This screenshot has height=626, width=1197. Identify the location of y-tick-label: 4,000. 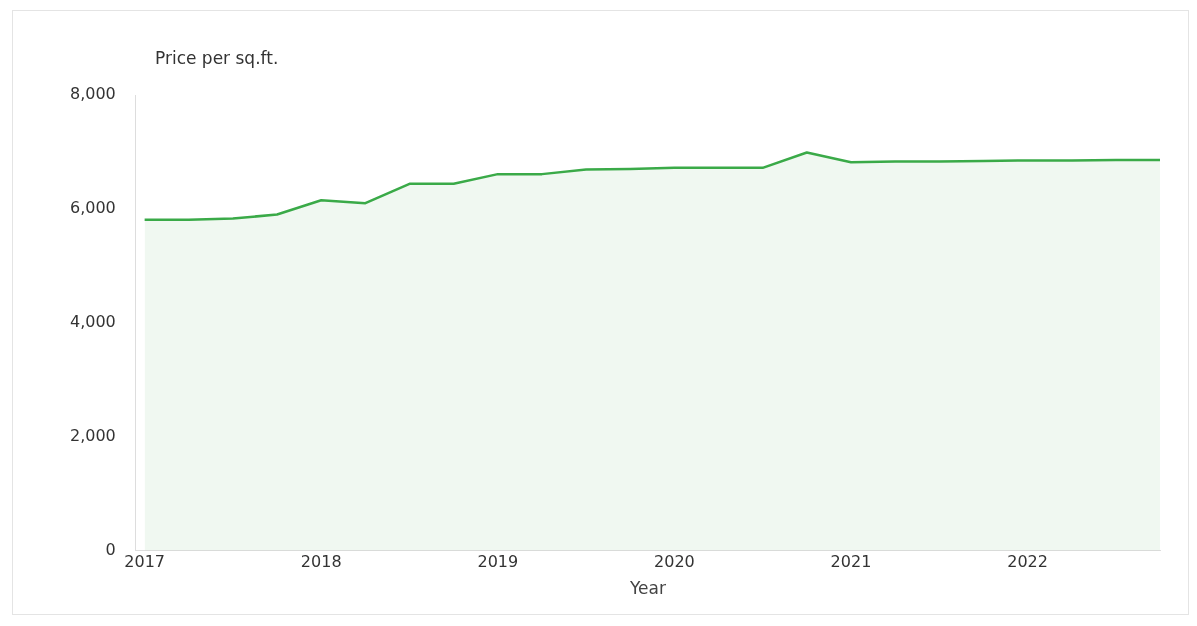
(92, 321).